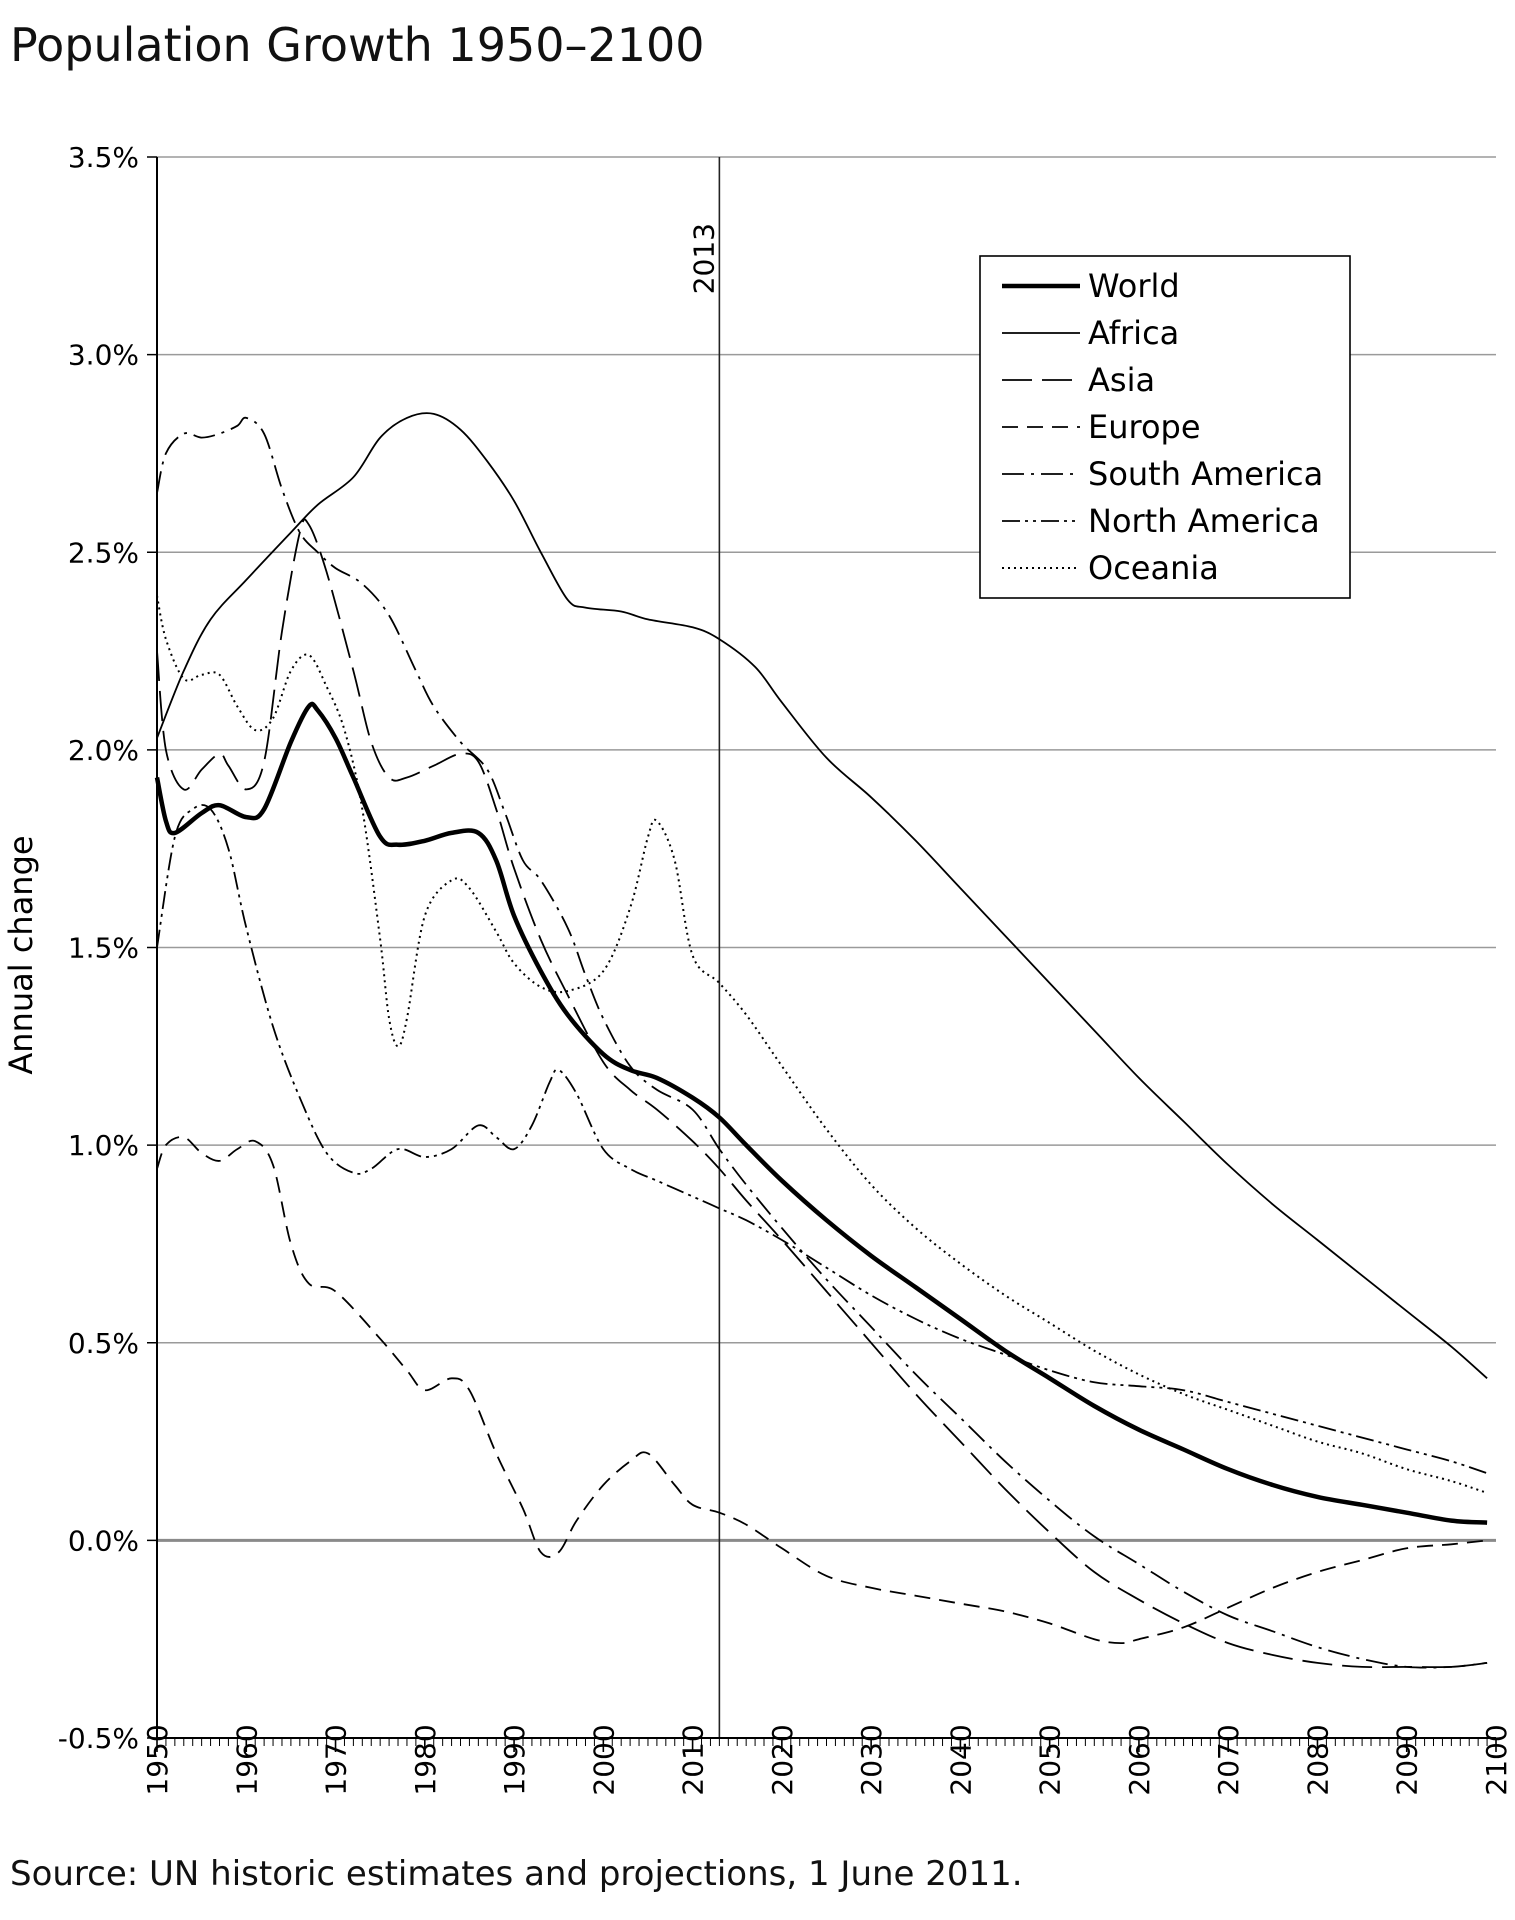  I want to click on reference-line-label: 2013, so click(703, 258).